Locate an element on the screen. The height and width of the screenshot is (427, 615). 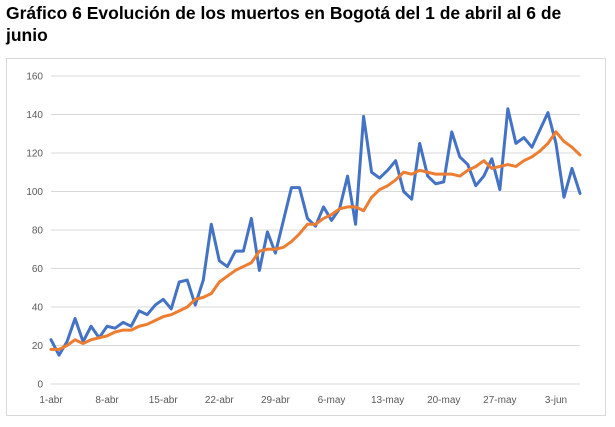
x-tick-label: 6-may is located at coordinates (332, 400).